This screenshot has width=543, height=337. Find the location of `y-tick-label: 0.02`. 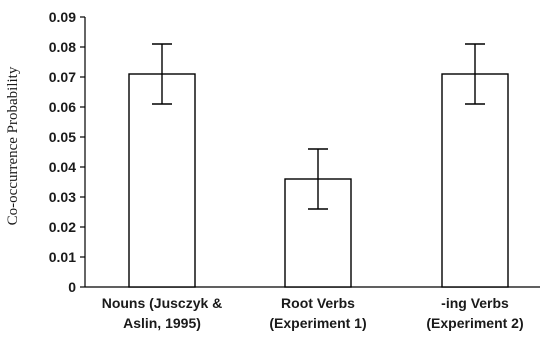

y-tick-label: 0.02 is located at coordinates (62, 227).